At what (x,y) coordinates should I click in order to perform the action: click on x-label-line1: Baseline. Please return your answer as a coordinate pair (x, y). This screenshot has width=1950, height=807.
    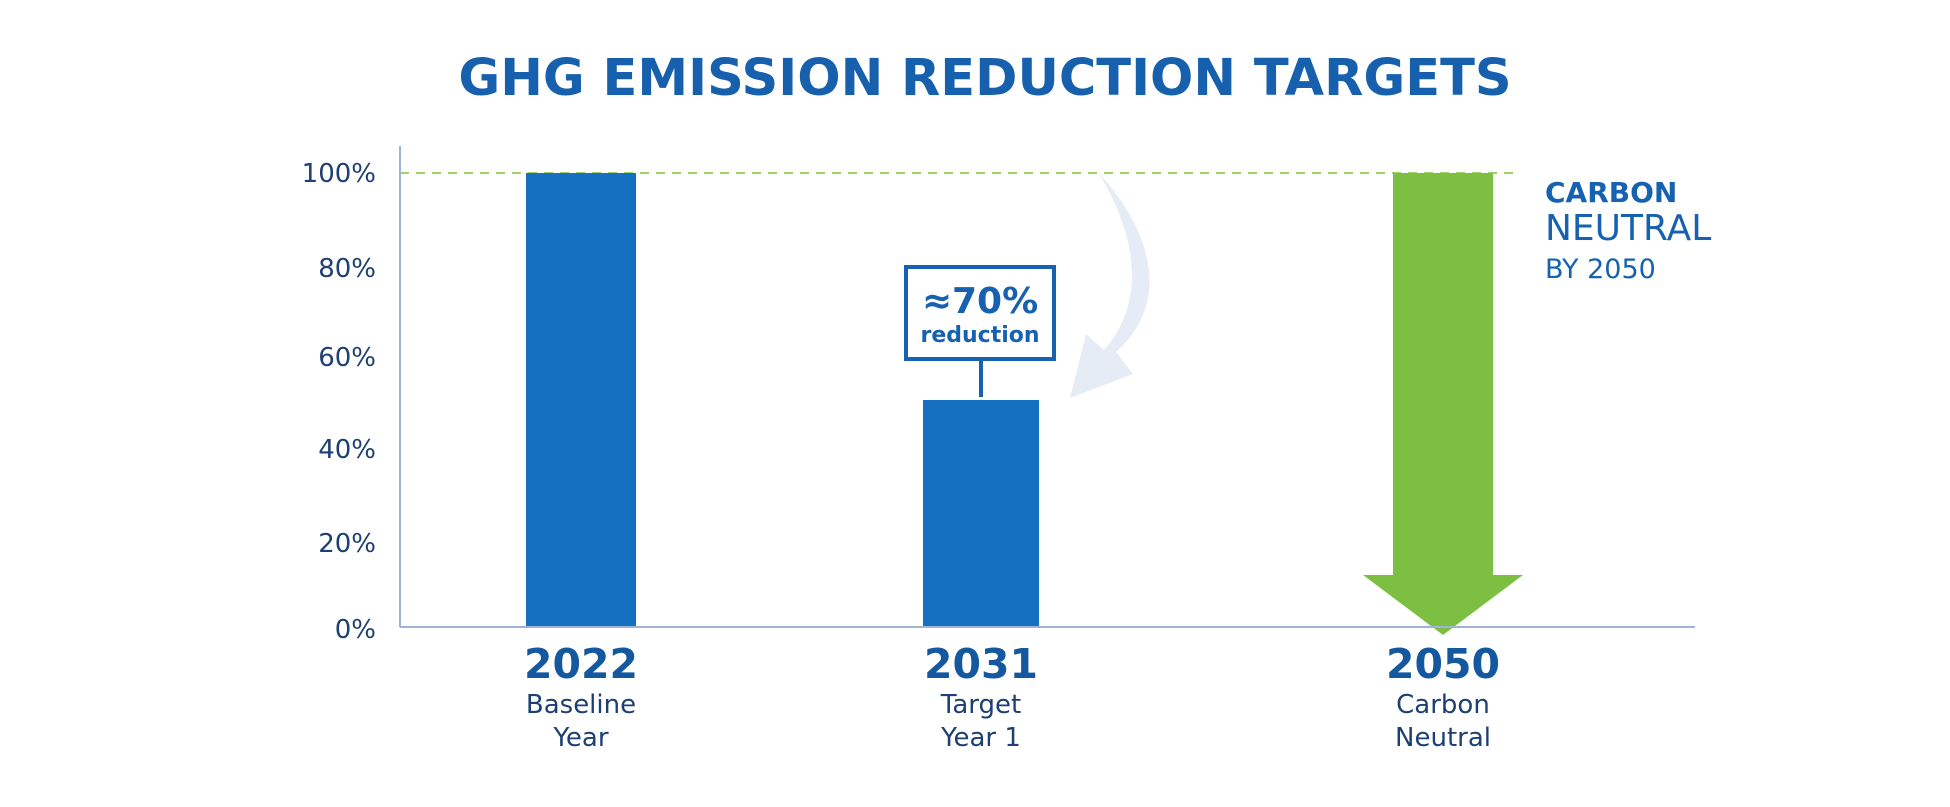
    Looking at the image, I should click on (581, 705).